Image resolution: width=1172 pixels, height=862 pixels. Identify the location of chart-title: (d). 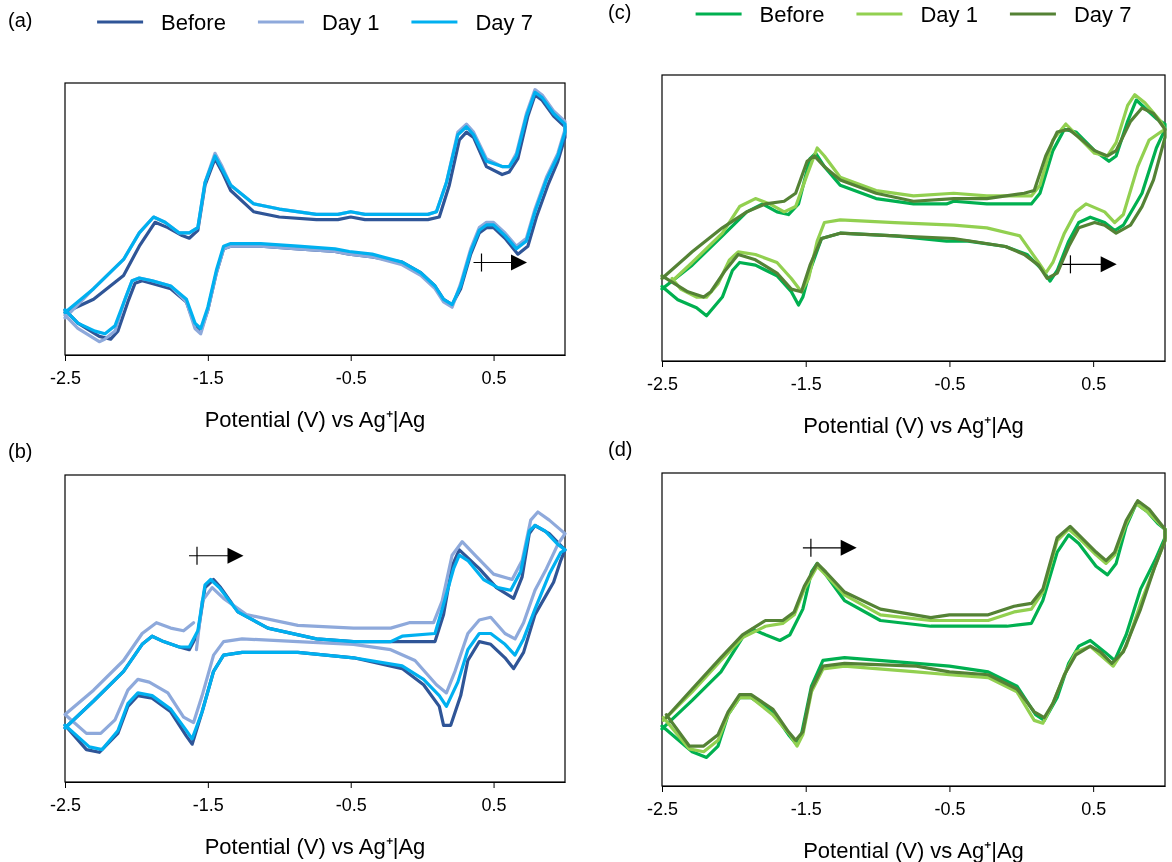
(620, 449).